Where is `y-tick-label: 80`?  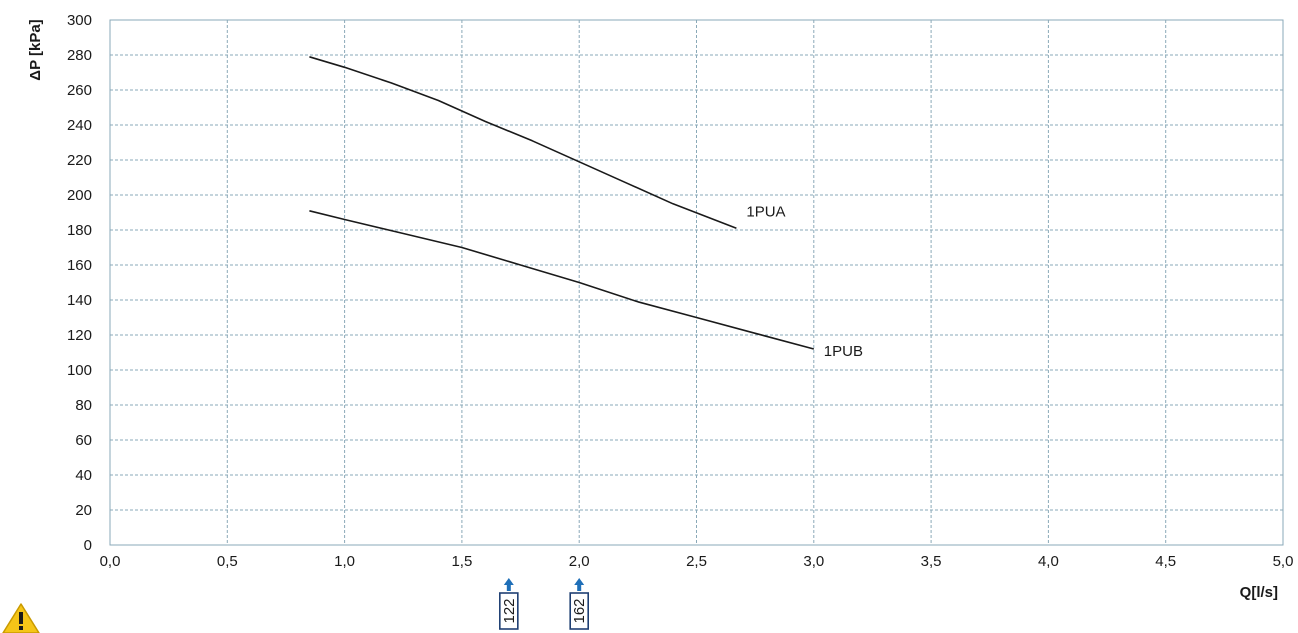
y-tick-label: 80 is located at coordinates (83, 405).